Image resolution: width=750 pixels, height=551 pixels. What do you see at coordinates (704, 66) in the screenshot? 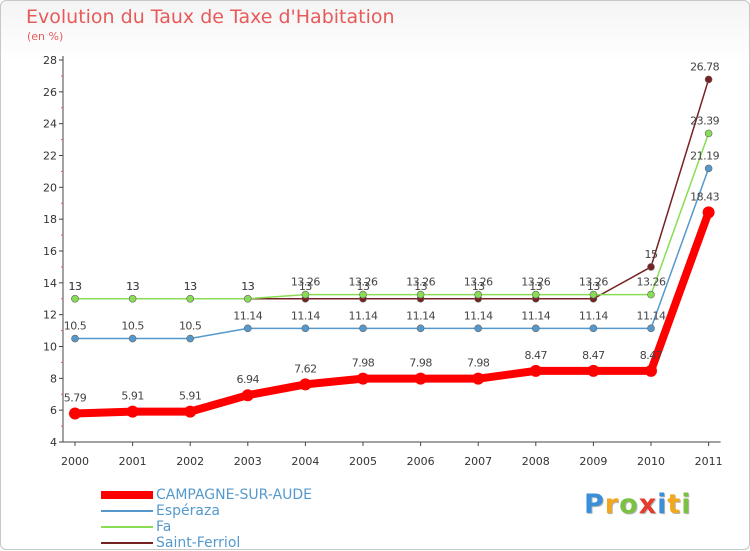
I see `data-label-saint-ferriol: 26.78` at bounding box center [704, 66].